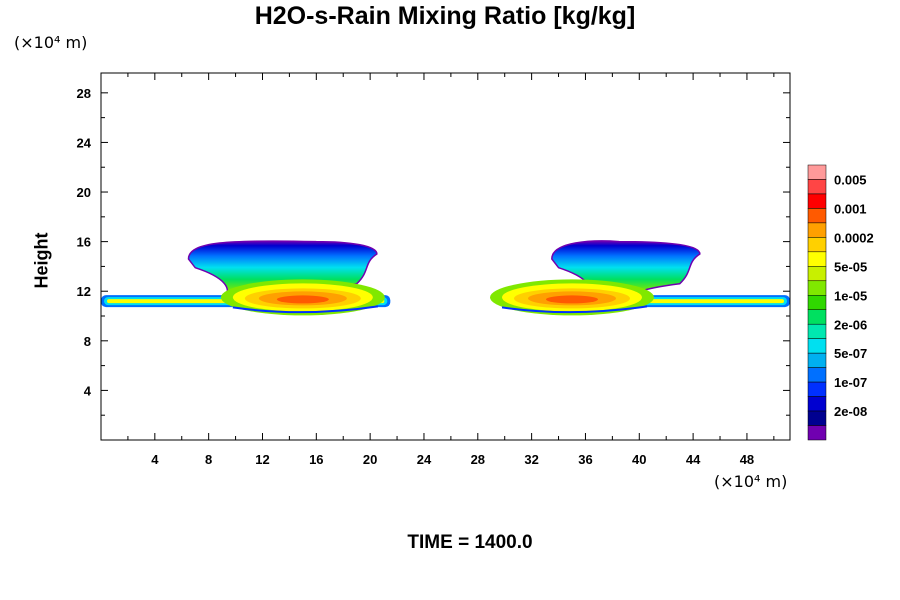  I want to click on x-axis-unit: (×10⁴ m), so click(751, 481).